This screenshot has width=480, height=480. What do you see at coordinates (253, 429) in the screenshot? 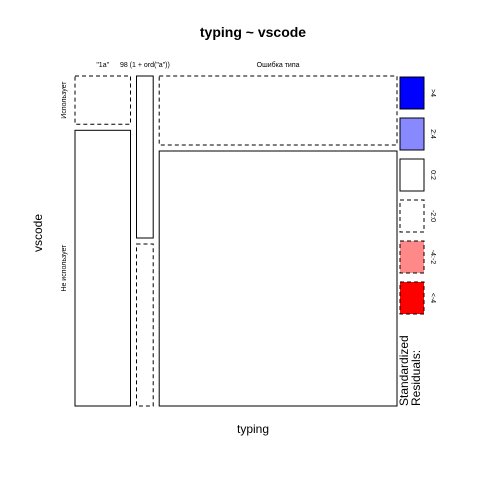
I see `x-axis-label: typing` at bounding box center [253, 429].